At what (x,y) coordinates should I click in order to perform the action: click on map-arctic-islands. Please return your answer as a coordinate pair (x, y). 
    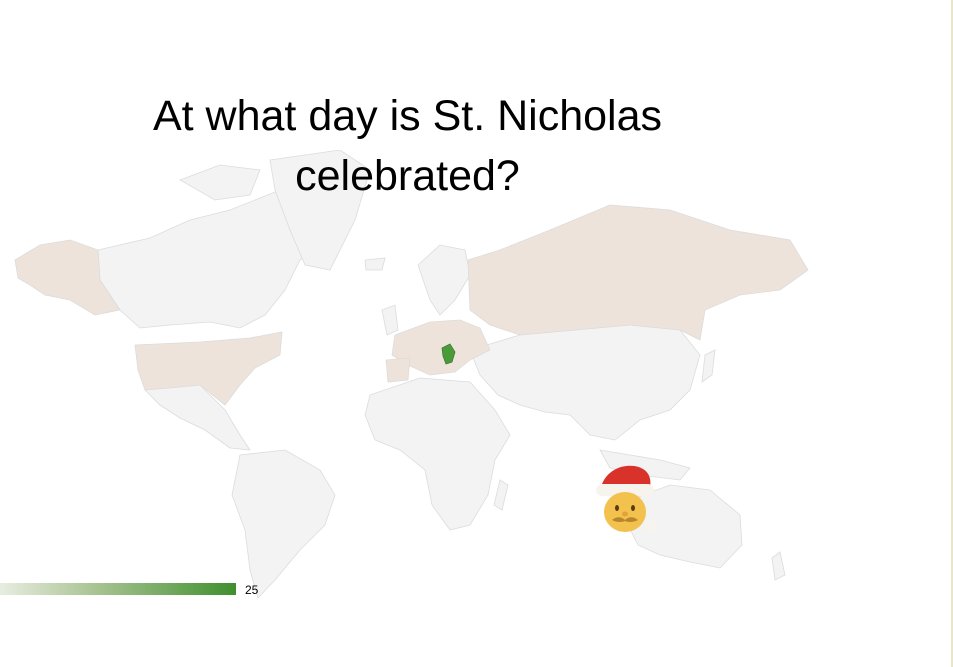
    Looking at the image, I should click on (220, 182).